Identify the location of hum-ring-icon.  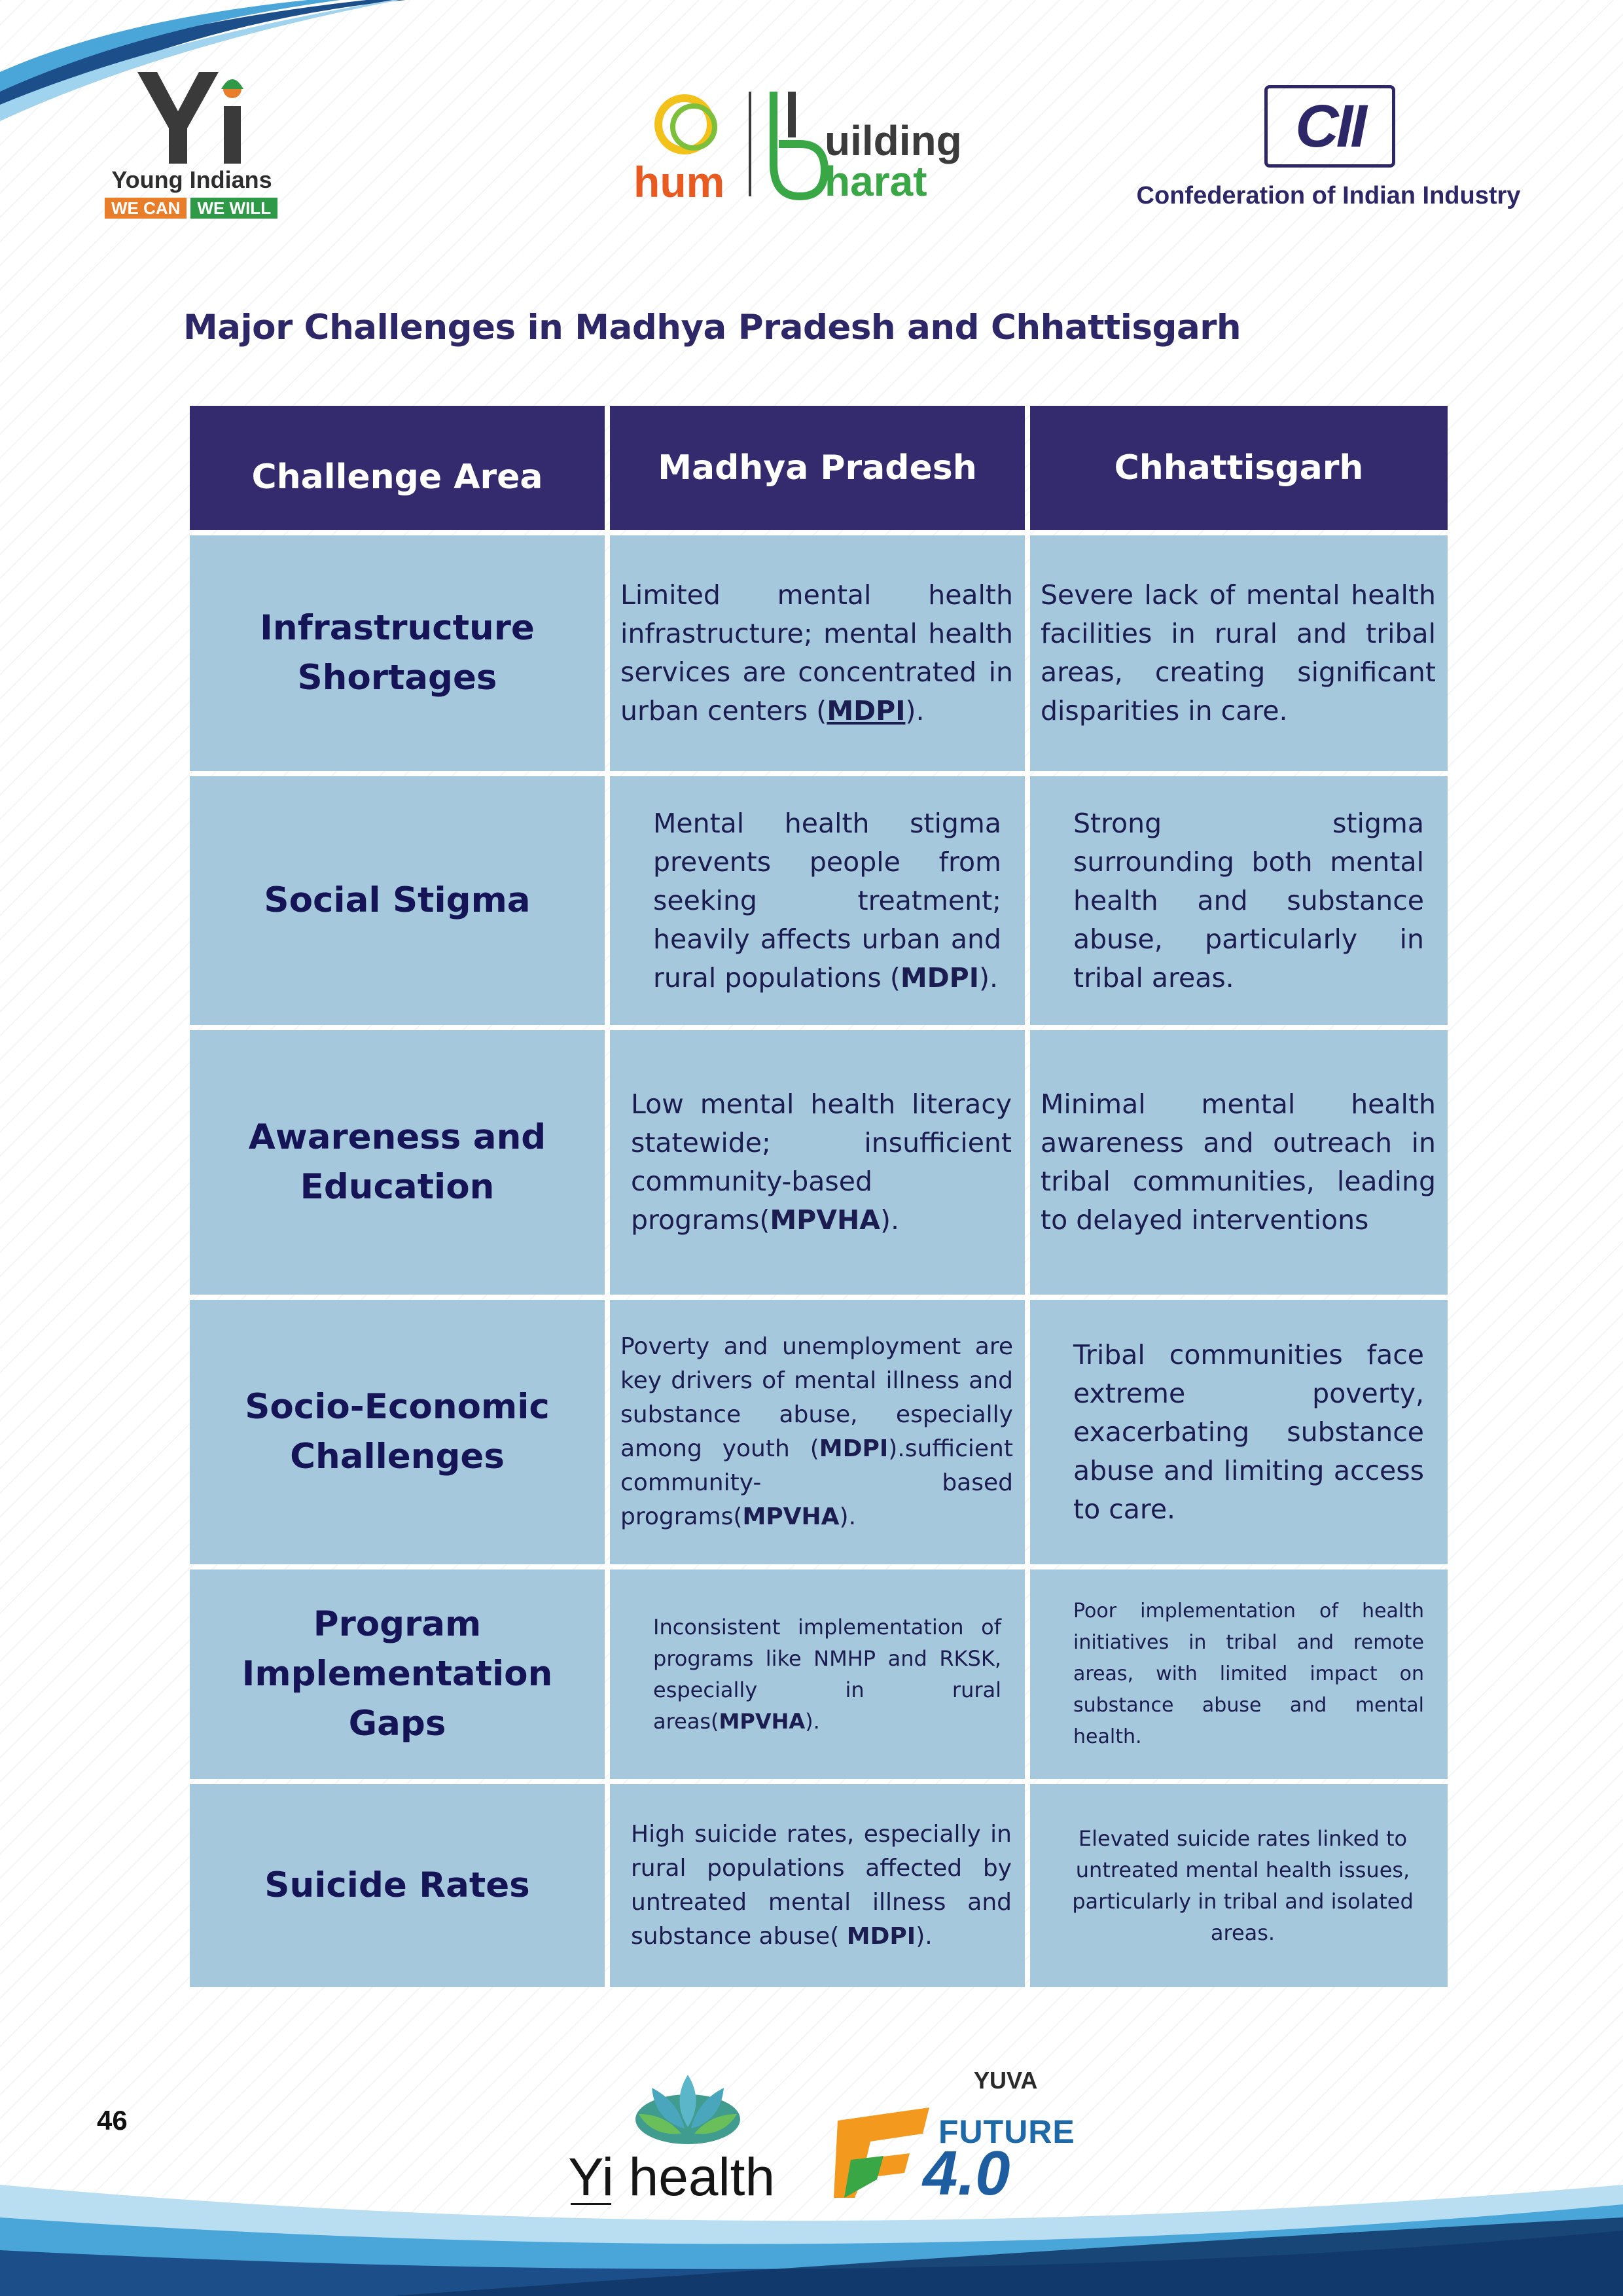
(742, 146).